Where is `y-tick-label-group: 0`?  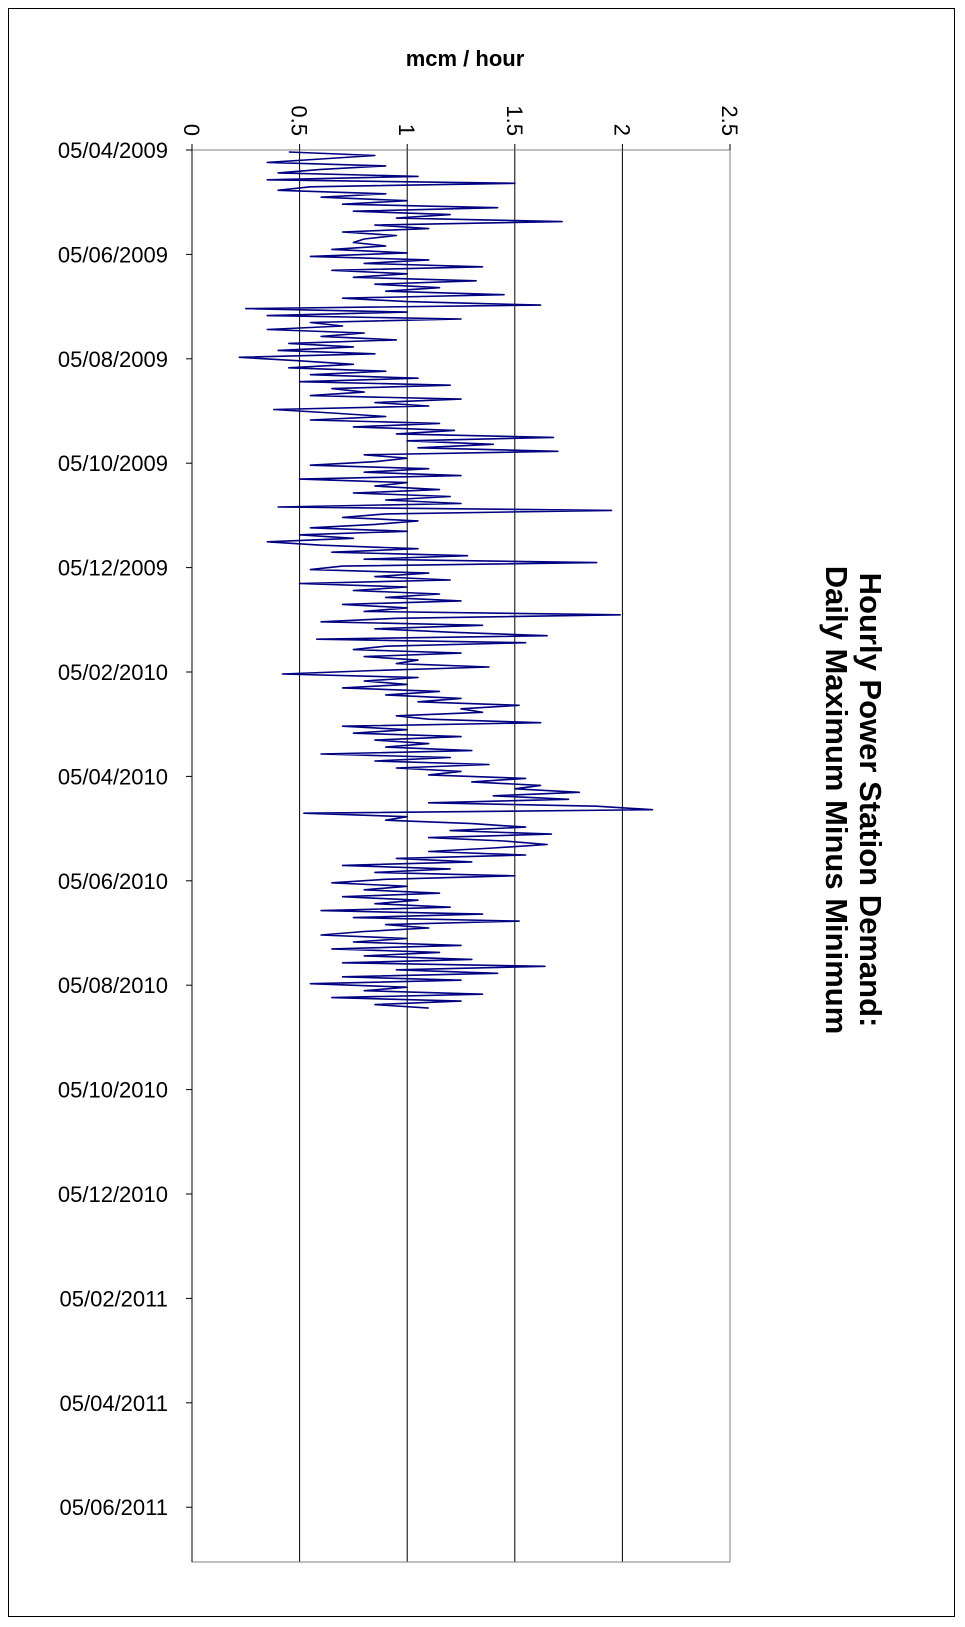 y-tick-label-group: 0 is located at coordinates (191, 130).